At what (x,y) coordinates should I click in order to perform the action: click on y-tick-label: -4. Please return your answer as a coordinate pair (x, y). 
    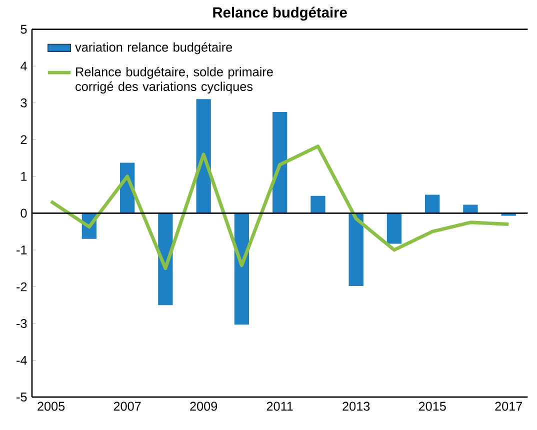
    Looking at the image, I should click on (21, 360).